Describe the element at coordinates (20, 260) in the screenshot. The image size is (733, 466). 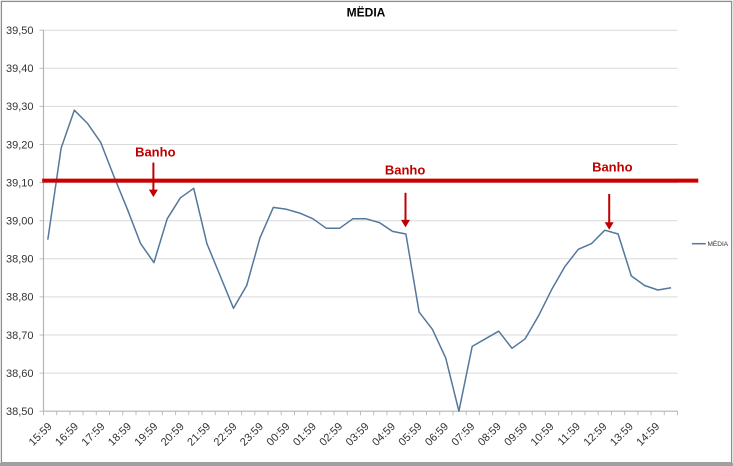
I see `svg-text: 38,90` at that location.